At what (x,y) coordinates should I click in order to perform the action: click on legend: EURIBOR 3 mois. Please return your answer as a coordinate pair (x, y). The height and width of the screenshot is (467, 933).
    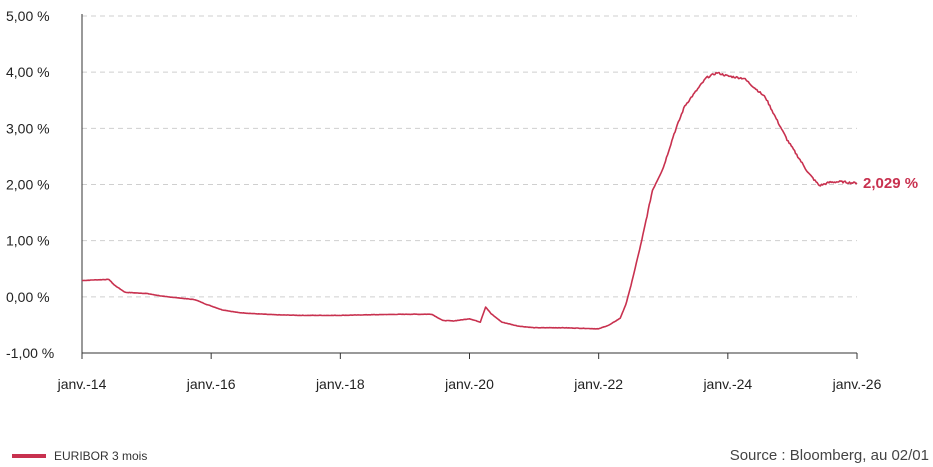
    Looking at the image, I should click on (79, 456).